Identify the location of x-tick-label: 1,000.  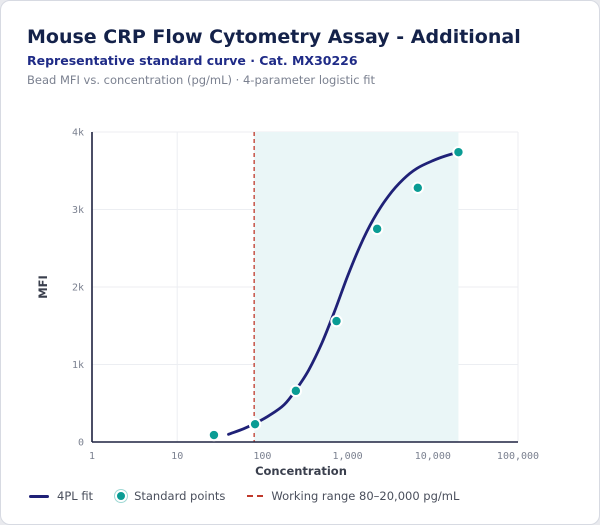
(348, 456).